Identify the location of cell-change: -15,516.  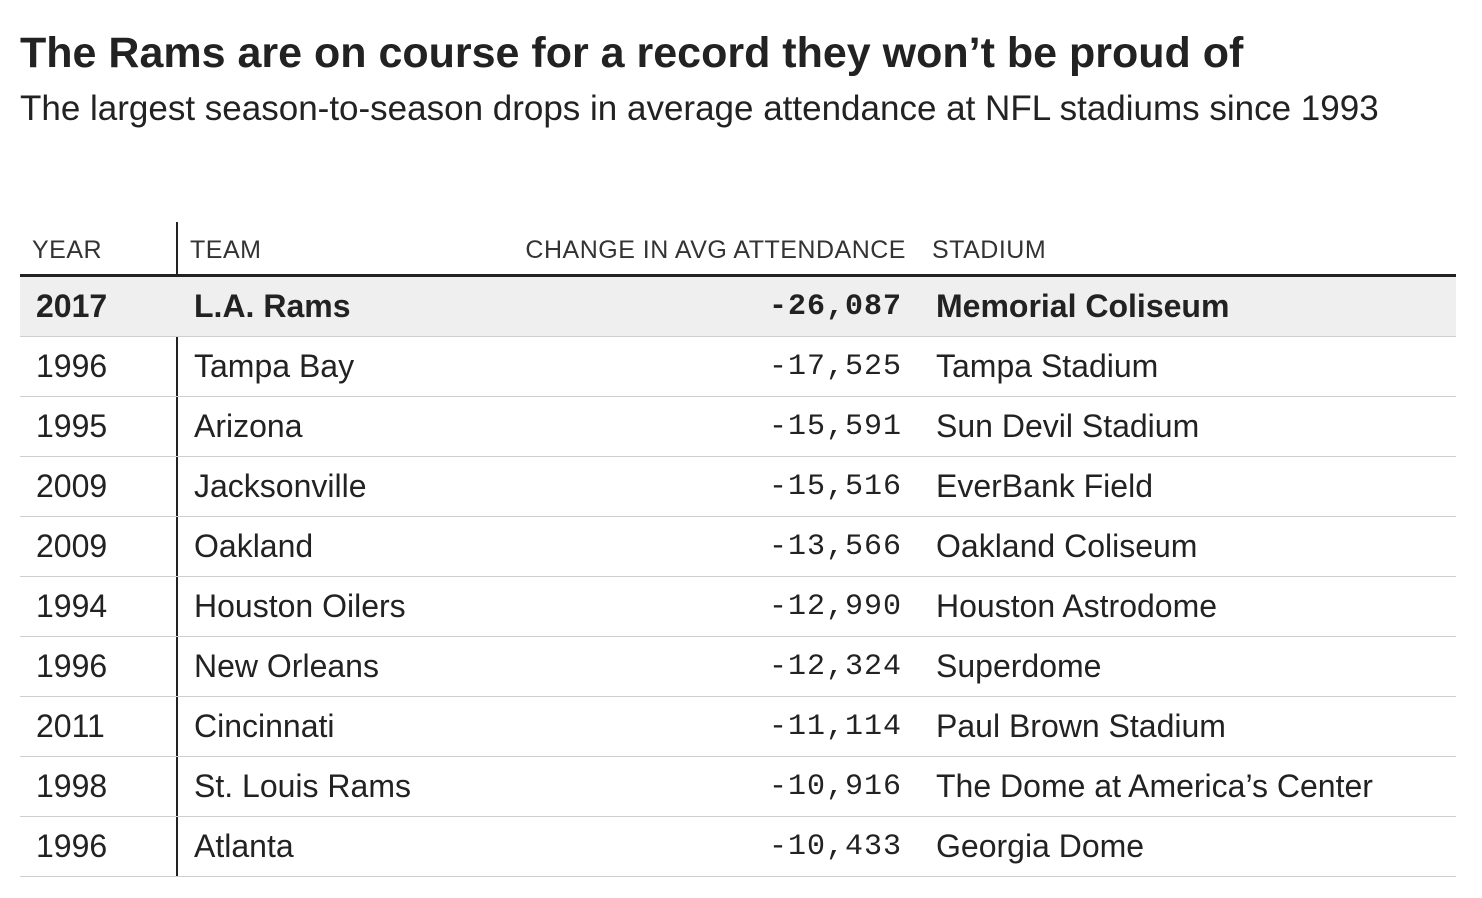
(835, 486).